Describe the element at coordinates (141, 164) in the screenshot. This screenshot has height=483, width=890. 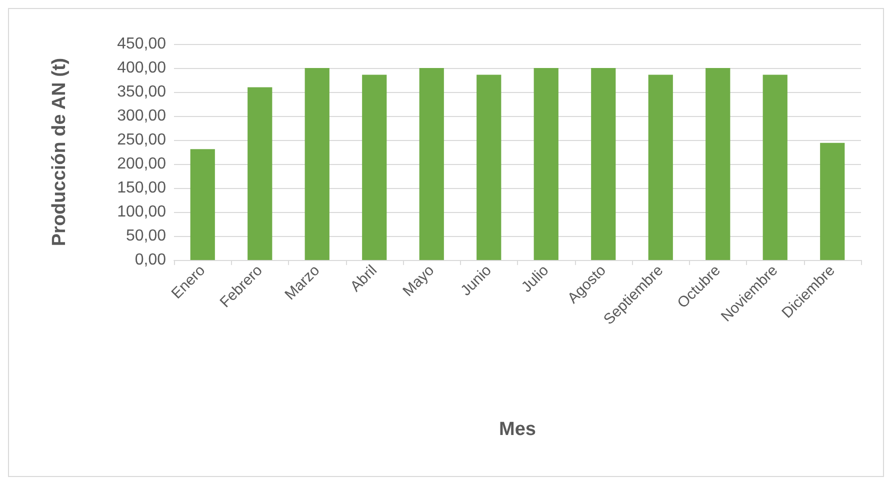
I see `y-tick-label: 200,00` at that location.